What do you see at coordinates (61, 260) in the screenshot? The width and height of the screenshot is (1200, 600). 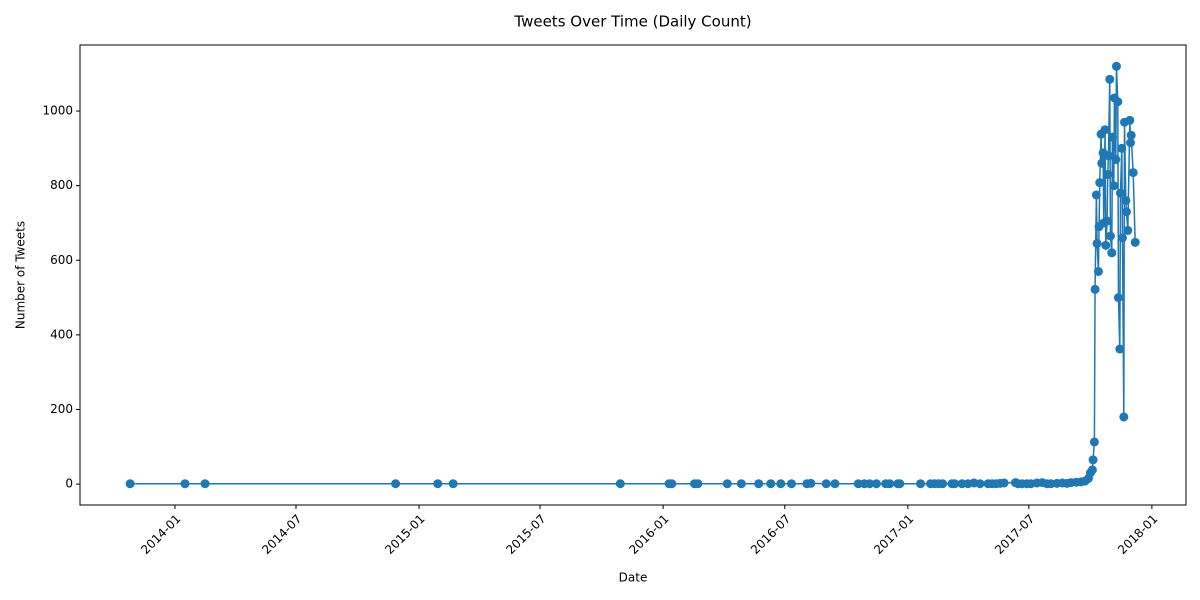 I see `y-tick-label: 600` at bounding box center [61, 260].